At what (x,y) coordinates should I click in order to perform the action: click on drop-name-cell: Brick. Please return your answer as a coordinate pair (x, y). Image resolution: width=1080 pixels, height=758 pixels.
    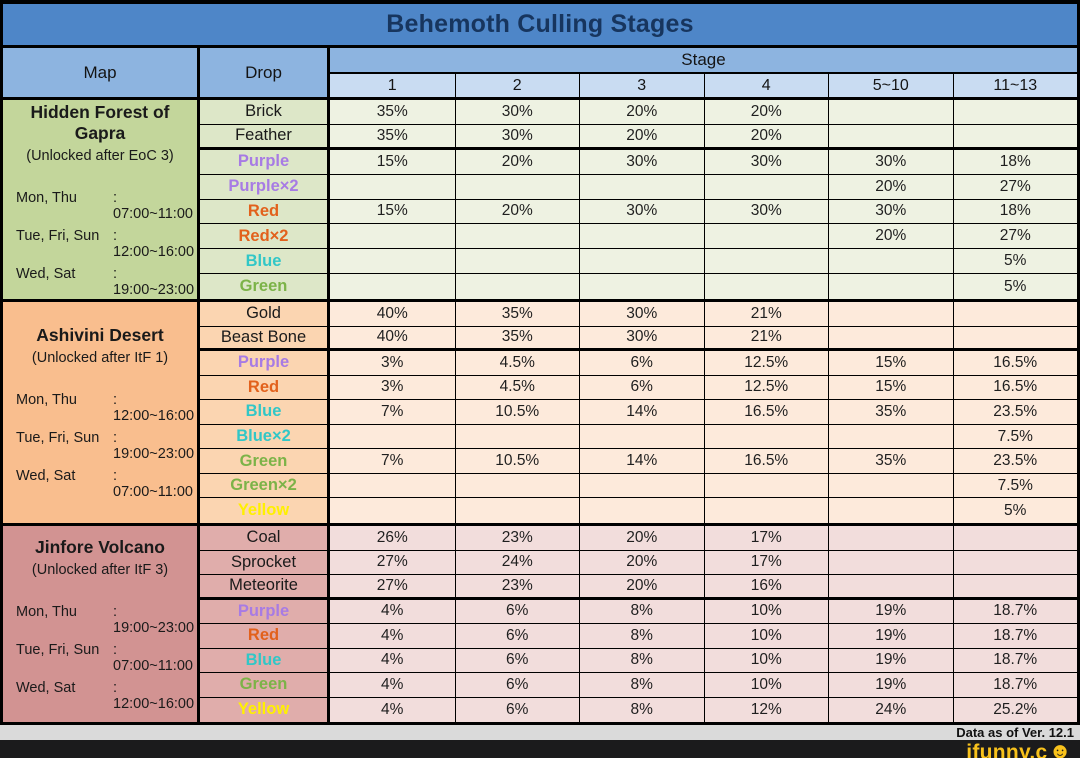
    Looking at the image, I should click on (265, 112).